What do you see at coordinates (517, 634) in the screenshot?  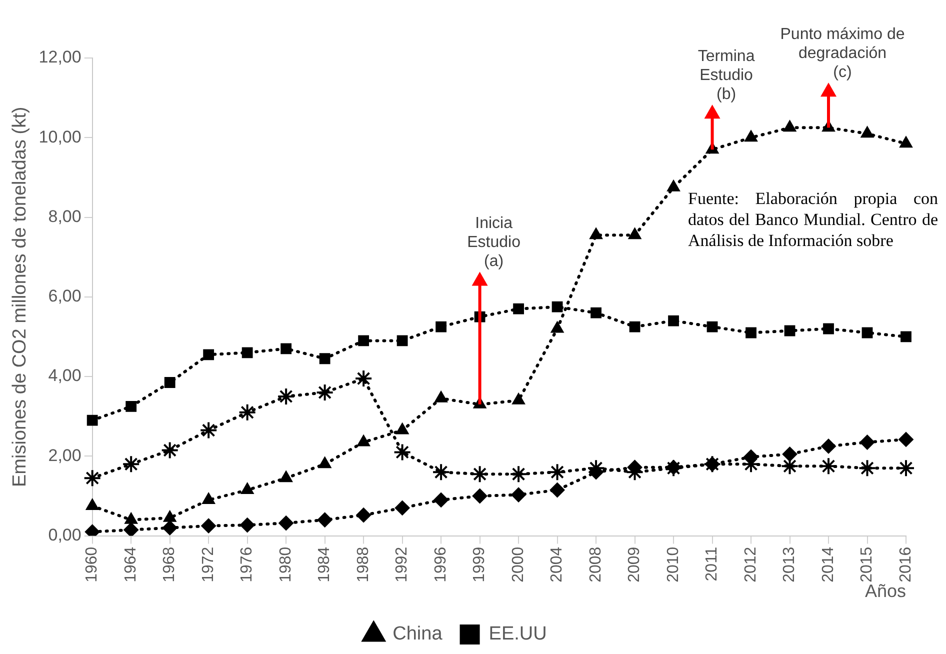 I see `legend-label: EE.UU` at bounding box center [517, 634].